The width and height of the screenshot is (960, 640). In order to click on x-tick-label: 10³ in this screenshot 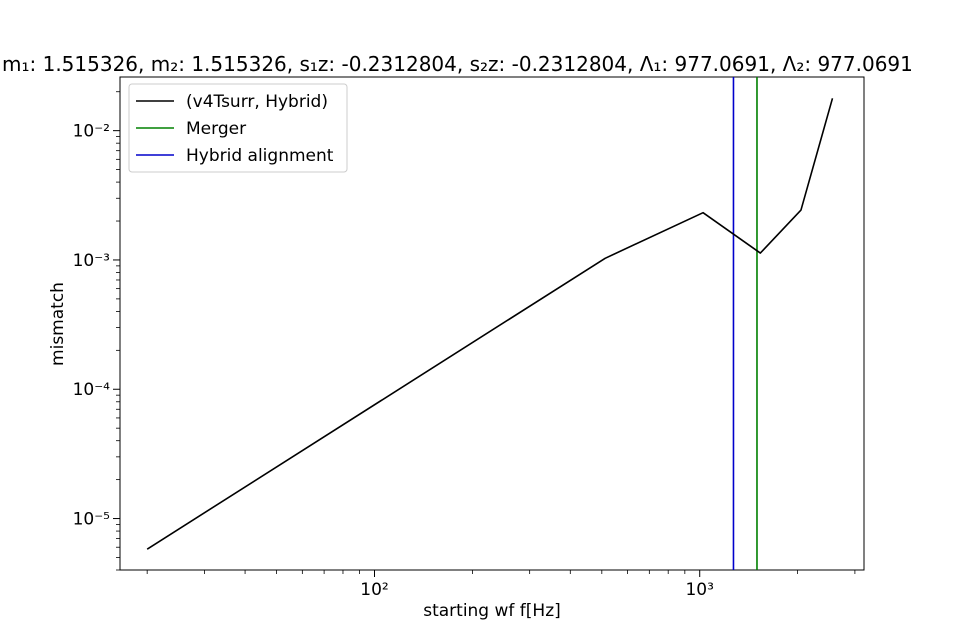, I will do `click(699, 590)`.